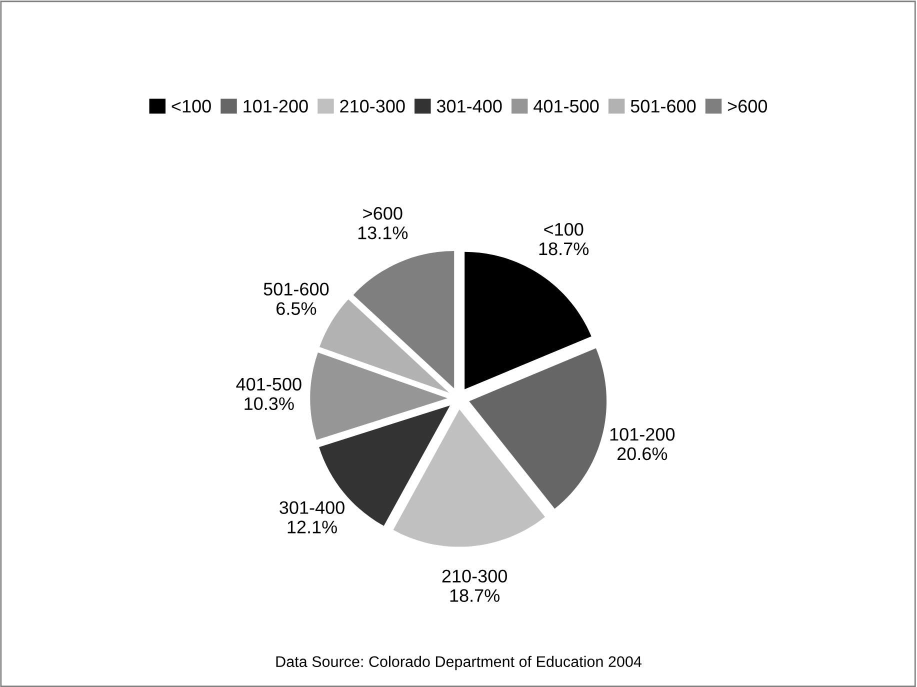 Image resolution: width=917 pixels, height=687 pixels. Describe the element at coordinates (296, 308) in the screenshot. I see `data-label: 6.5%` at that location.